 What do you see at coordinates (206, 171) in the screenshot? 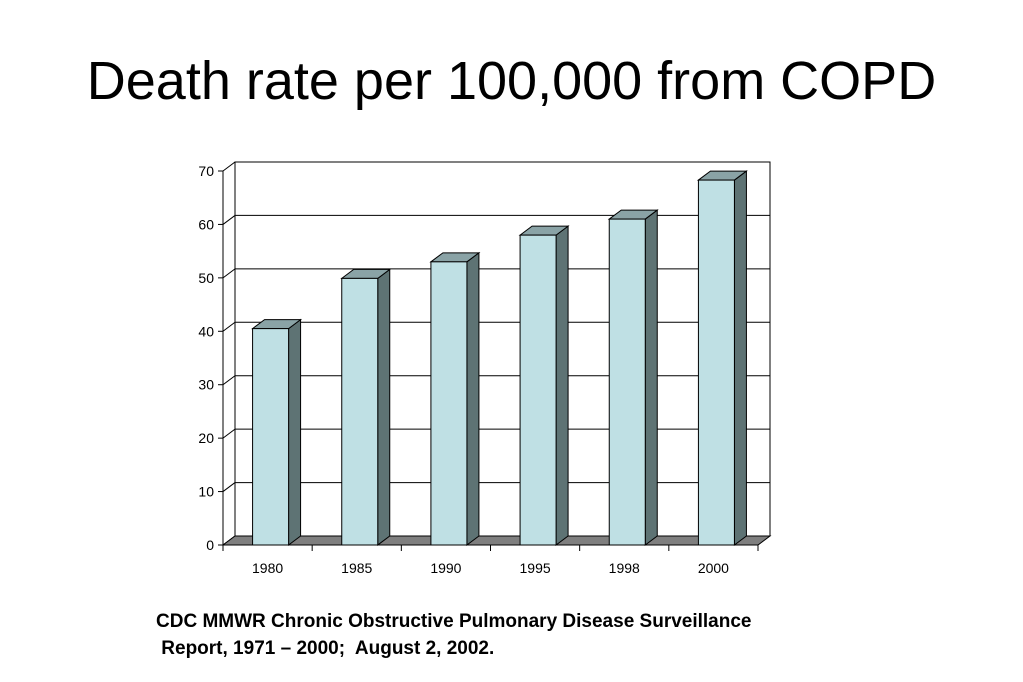
I see `y-tick-label: 70` at bounding box center [206, 171].